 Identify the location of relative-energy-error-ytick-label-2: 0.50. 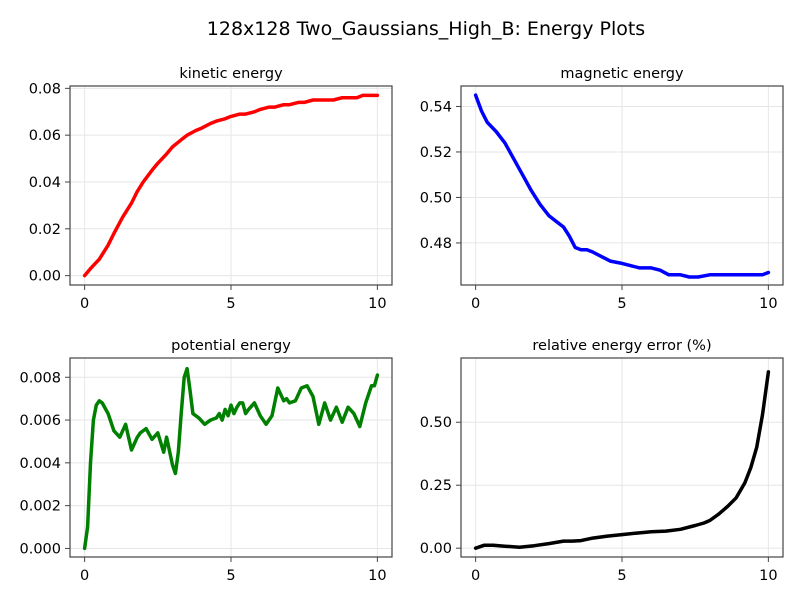
(436, 423).